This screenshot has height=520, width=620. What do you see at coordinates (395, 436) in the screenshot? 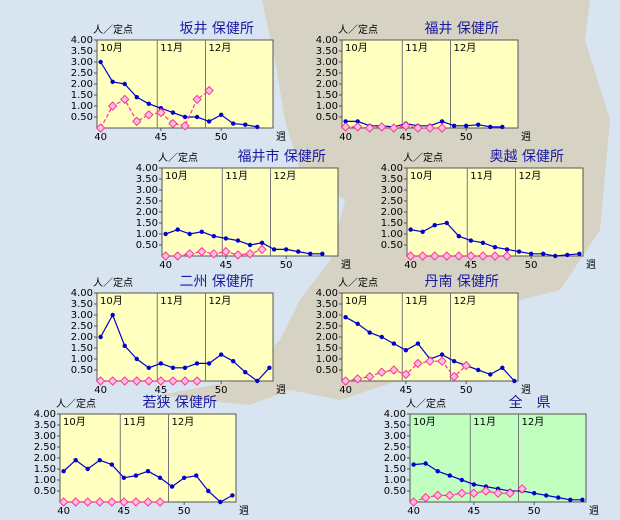
I see `y-tick-label: 3.00` at bounding box center [395, 436].